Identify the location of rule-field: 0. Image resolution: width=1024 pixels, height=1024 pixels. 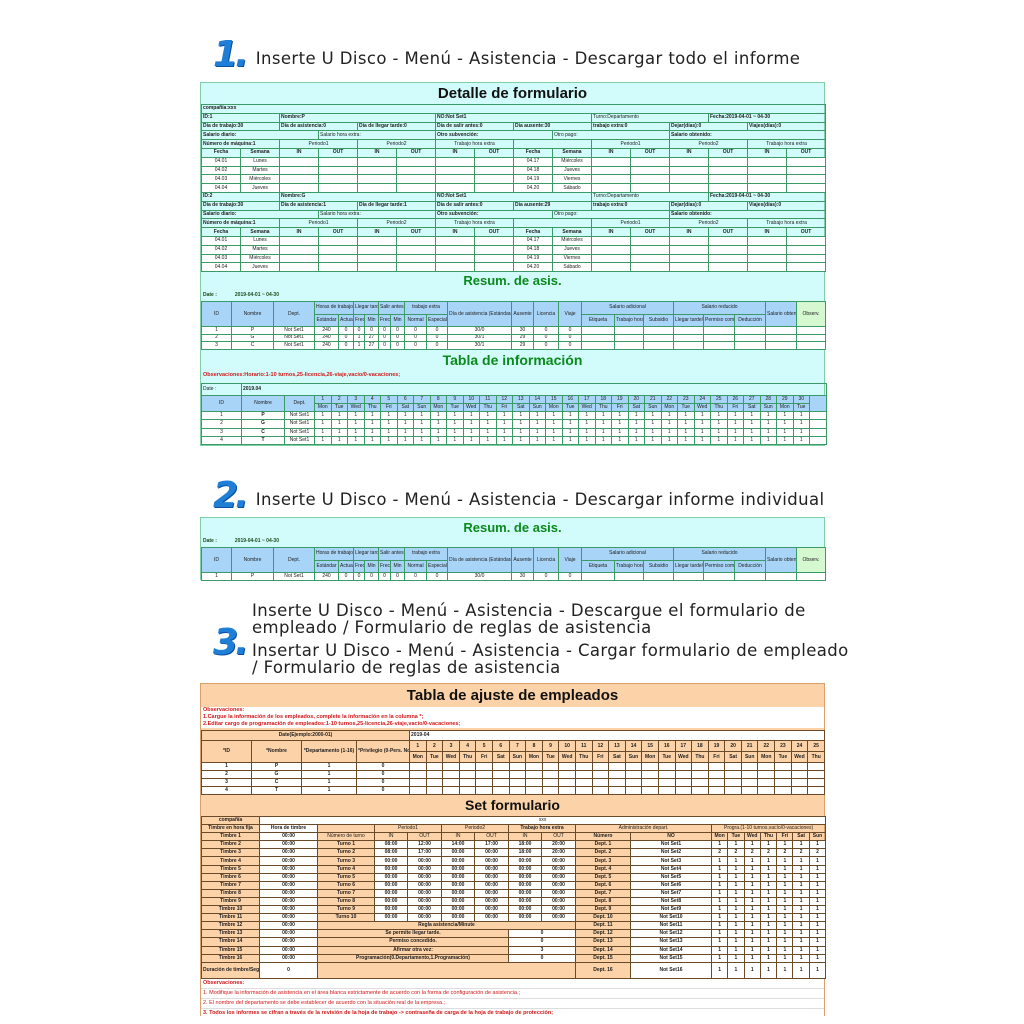
(542, 958).